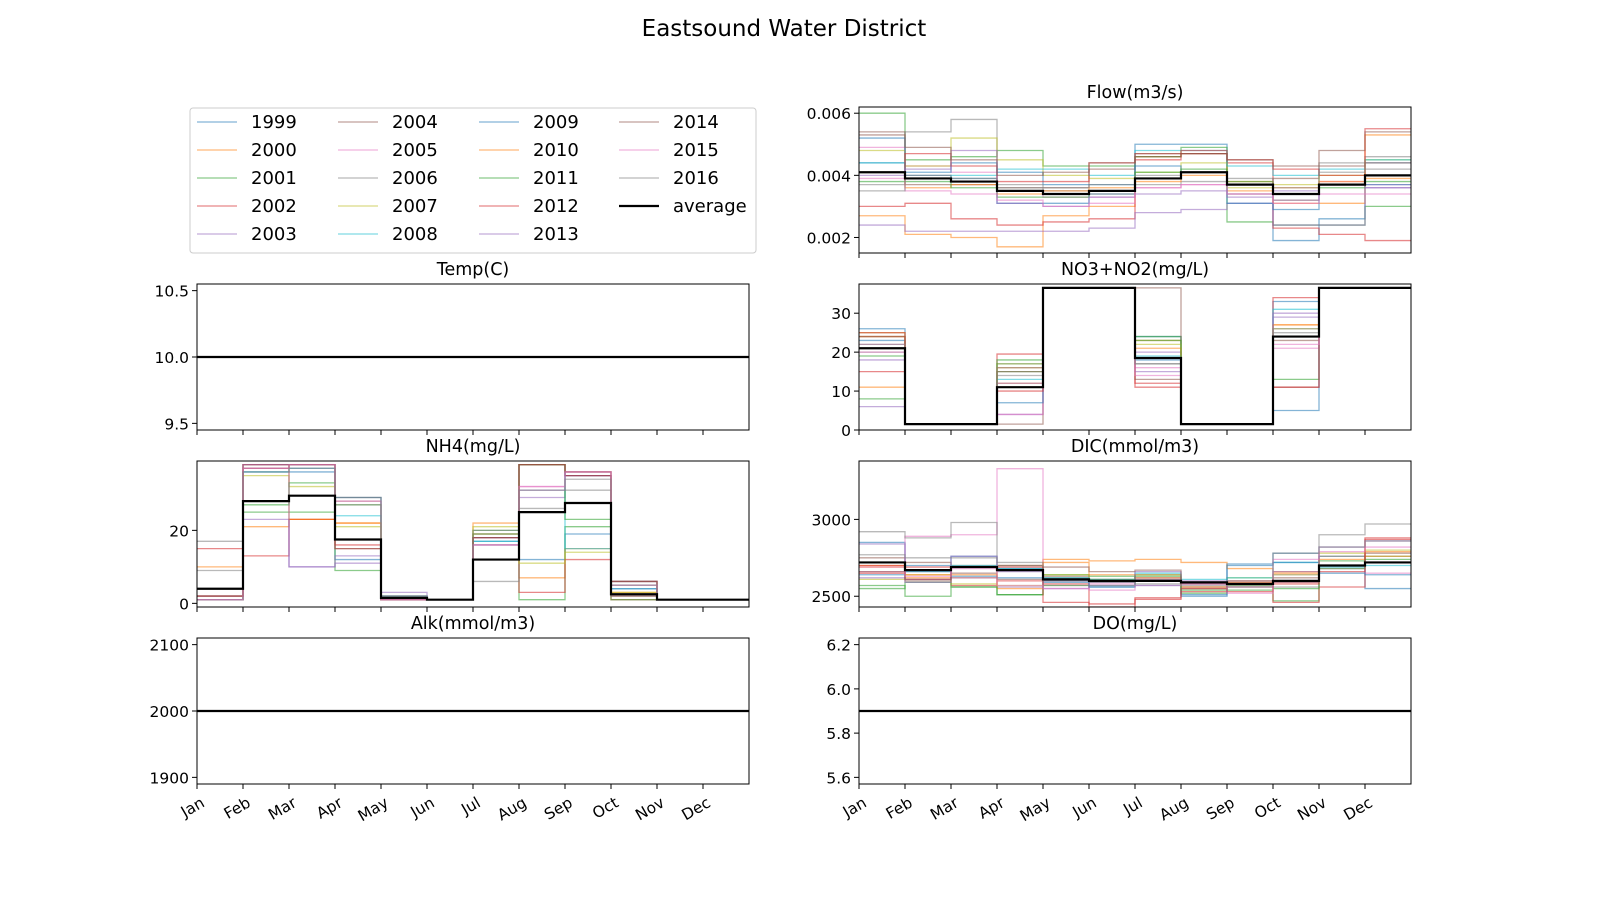 This screenshot has width=1600, height=900. I want to click on legend-label-2013: 2013, so click(556, 234).